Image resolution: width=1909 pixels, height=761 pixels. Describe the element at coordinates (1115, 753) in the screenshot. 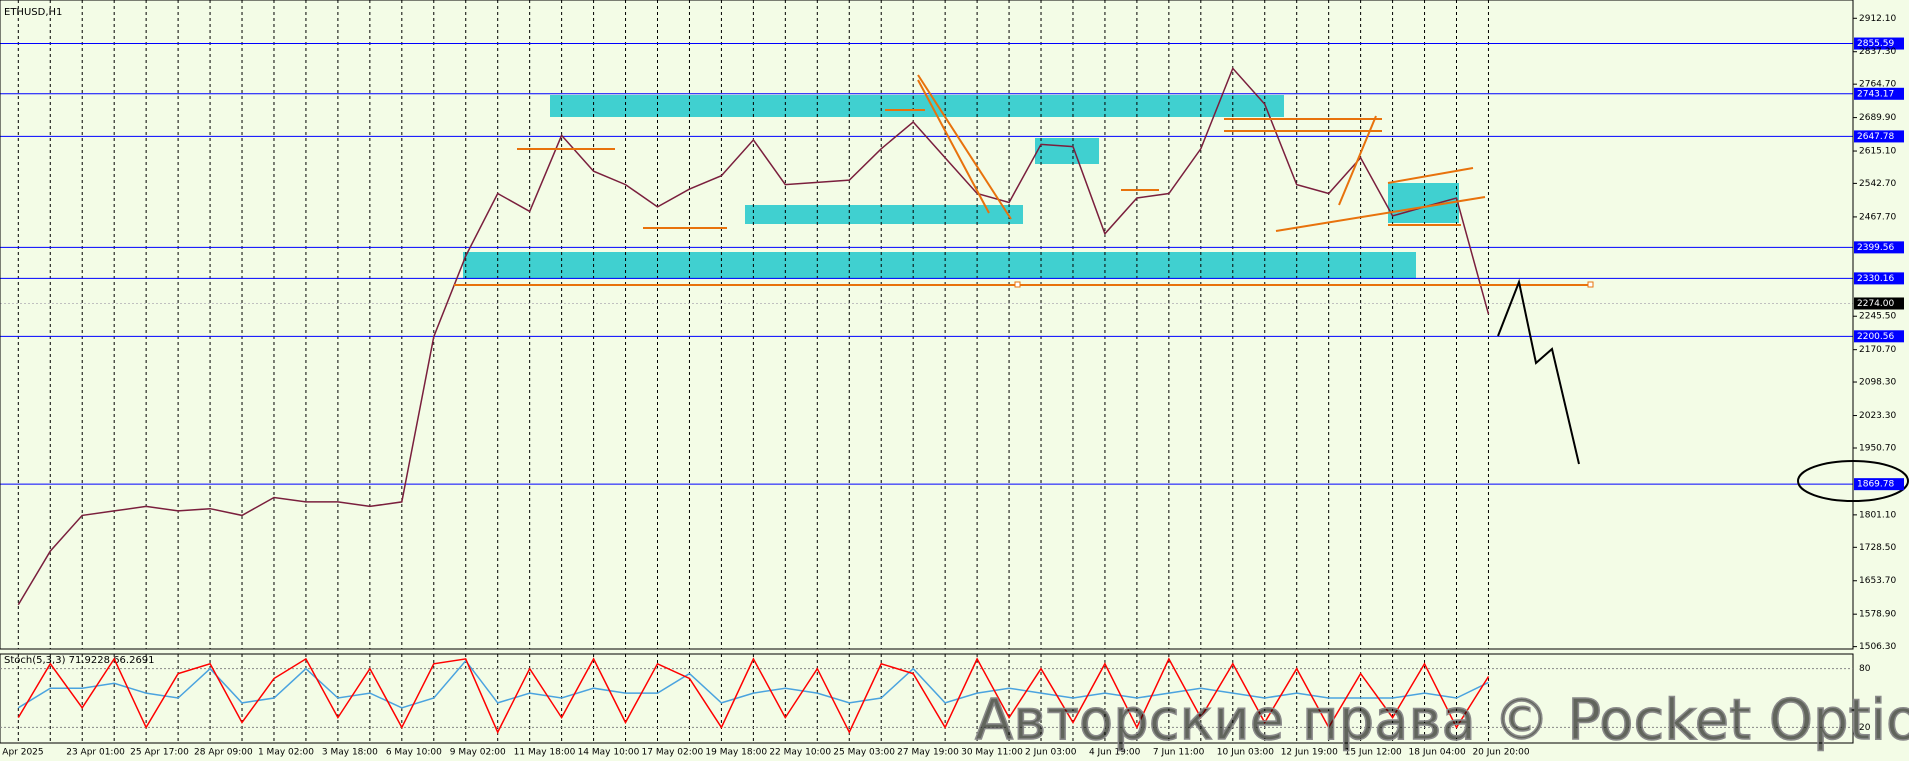

I see `x-tick-label: 4 Jun 19:00` at that location.